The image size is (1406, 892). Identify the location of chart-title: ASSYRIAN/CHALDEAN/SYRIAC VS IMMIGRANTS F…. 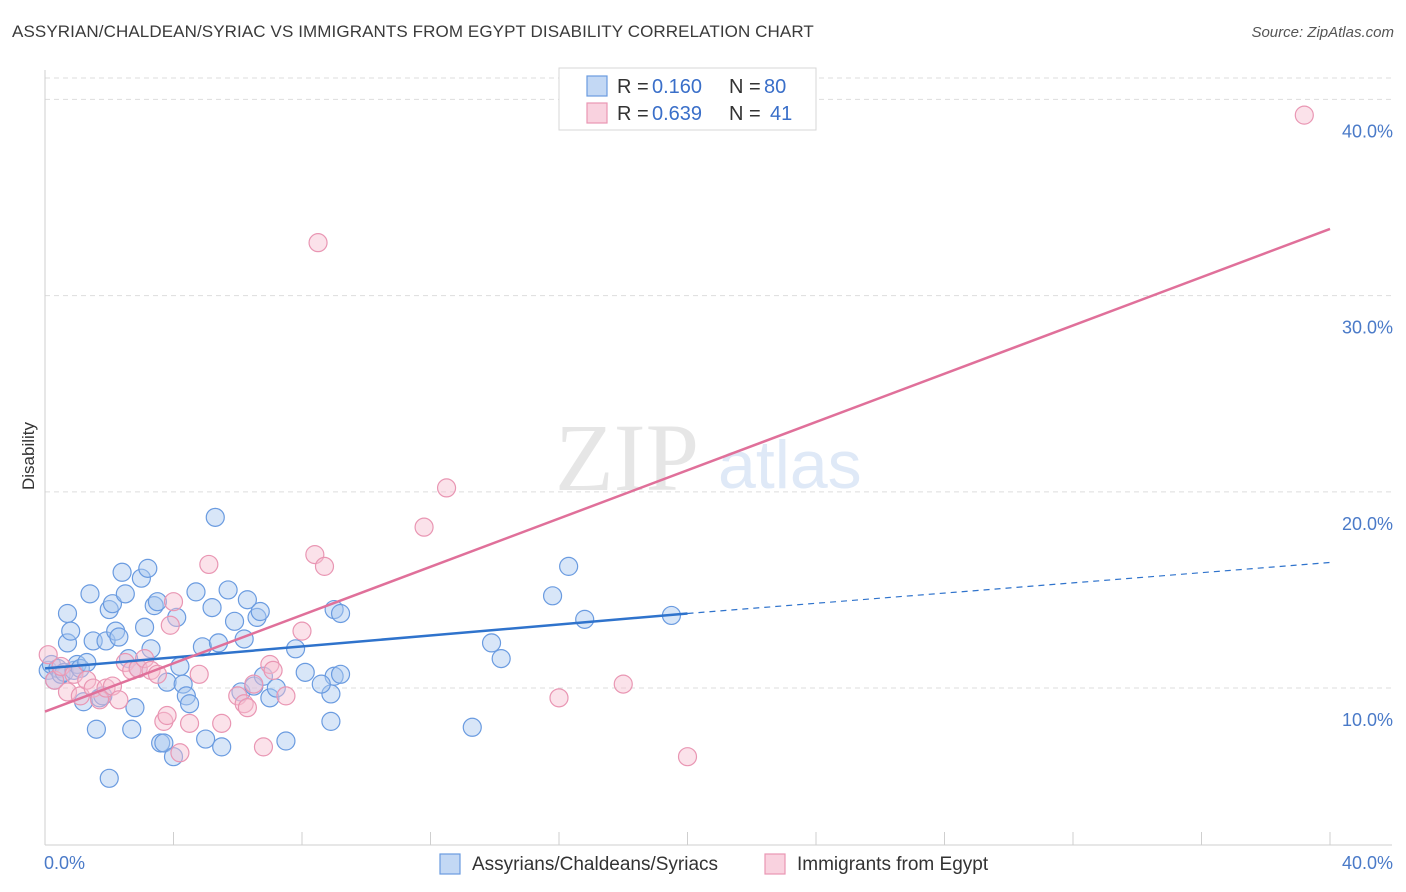
(413, 31).